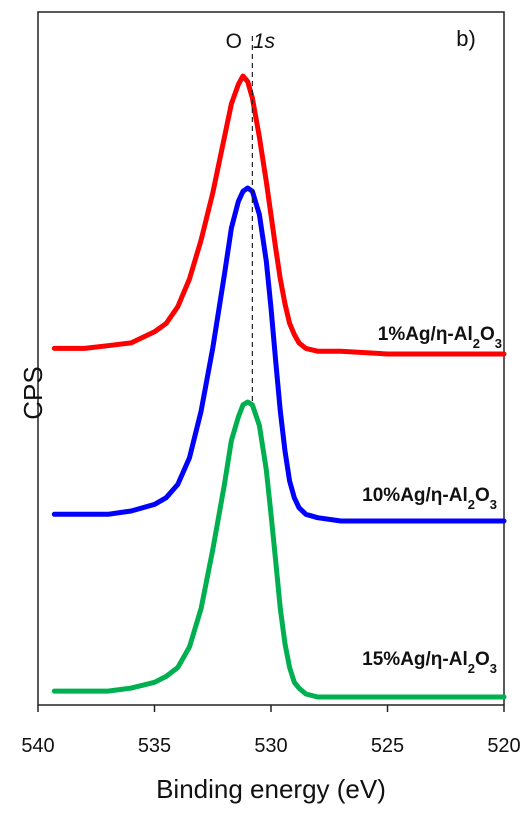 Image resolution: width=527 pixels, height=819 pixels. Describe the element at coordinates (264, 41) in the screenshot. I see `peak-label-italic: 1s` at that location.